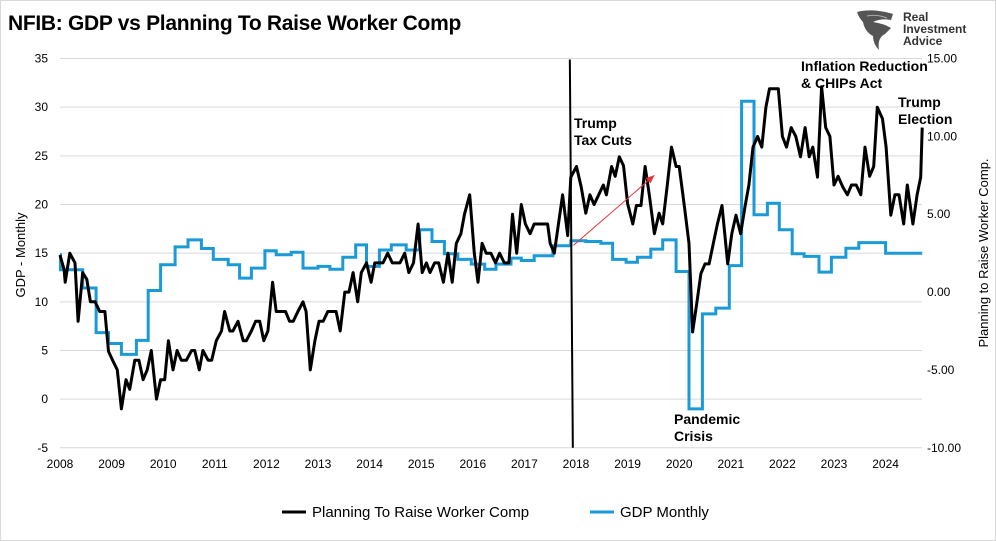 The image size is (996, 541). Describe the element at coordinates (942, 136) in the screenshot. I see `y-right-tick-label: 10.00` at that location.